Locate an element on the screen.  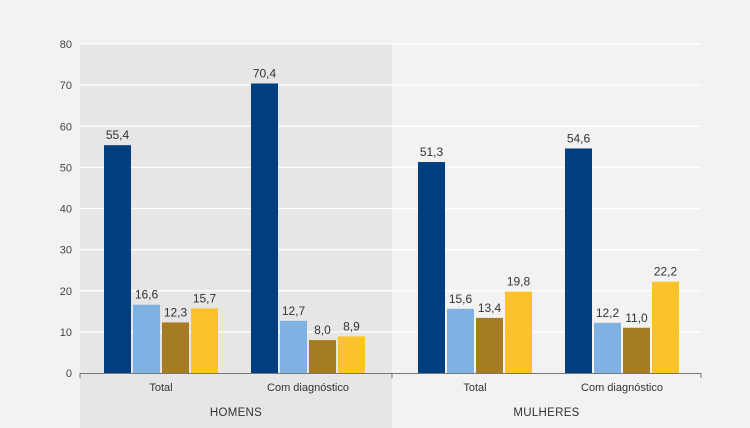
category-labels: Total Com diagnóstico Total Com diagnóstico is located at coordinates (406, 388).